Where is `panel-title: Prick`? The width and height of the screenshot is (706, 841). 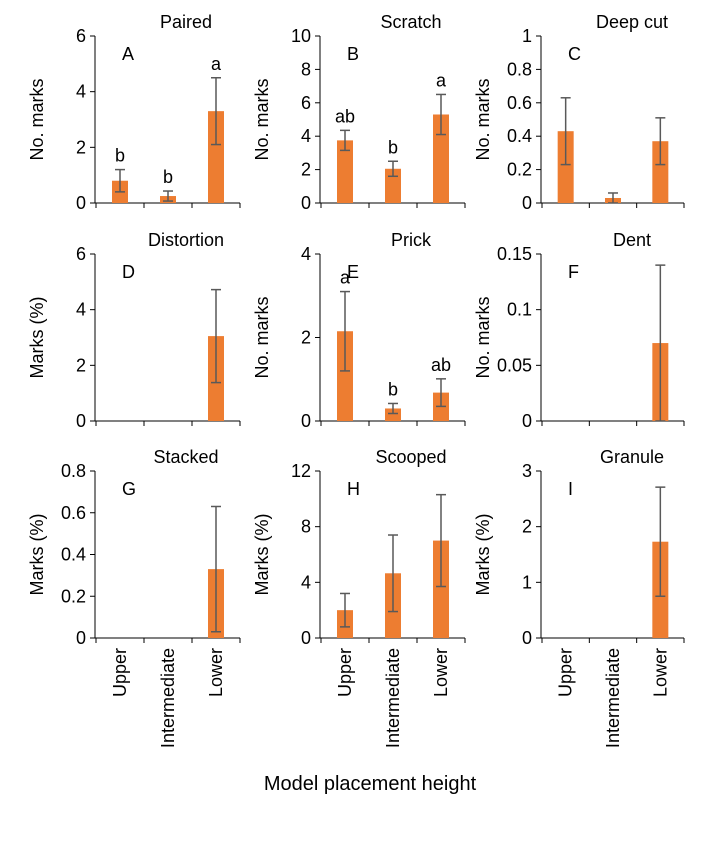
panel-title: Prick is located at coordinates (411, 240).